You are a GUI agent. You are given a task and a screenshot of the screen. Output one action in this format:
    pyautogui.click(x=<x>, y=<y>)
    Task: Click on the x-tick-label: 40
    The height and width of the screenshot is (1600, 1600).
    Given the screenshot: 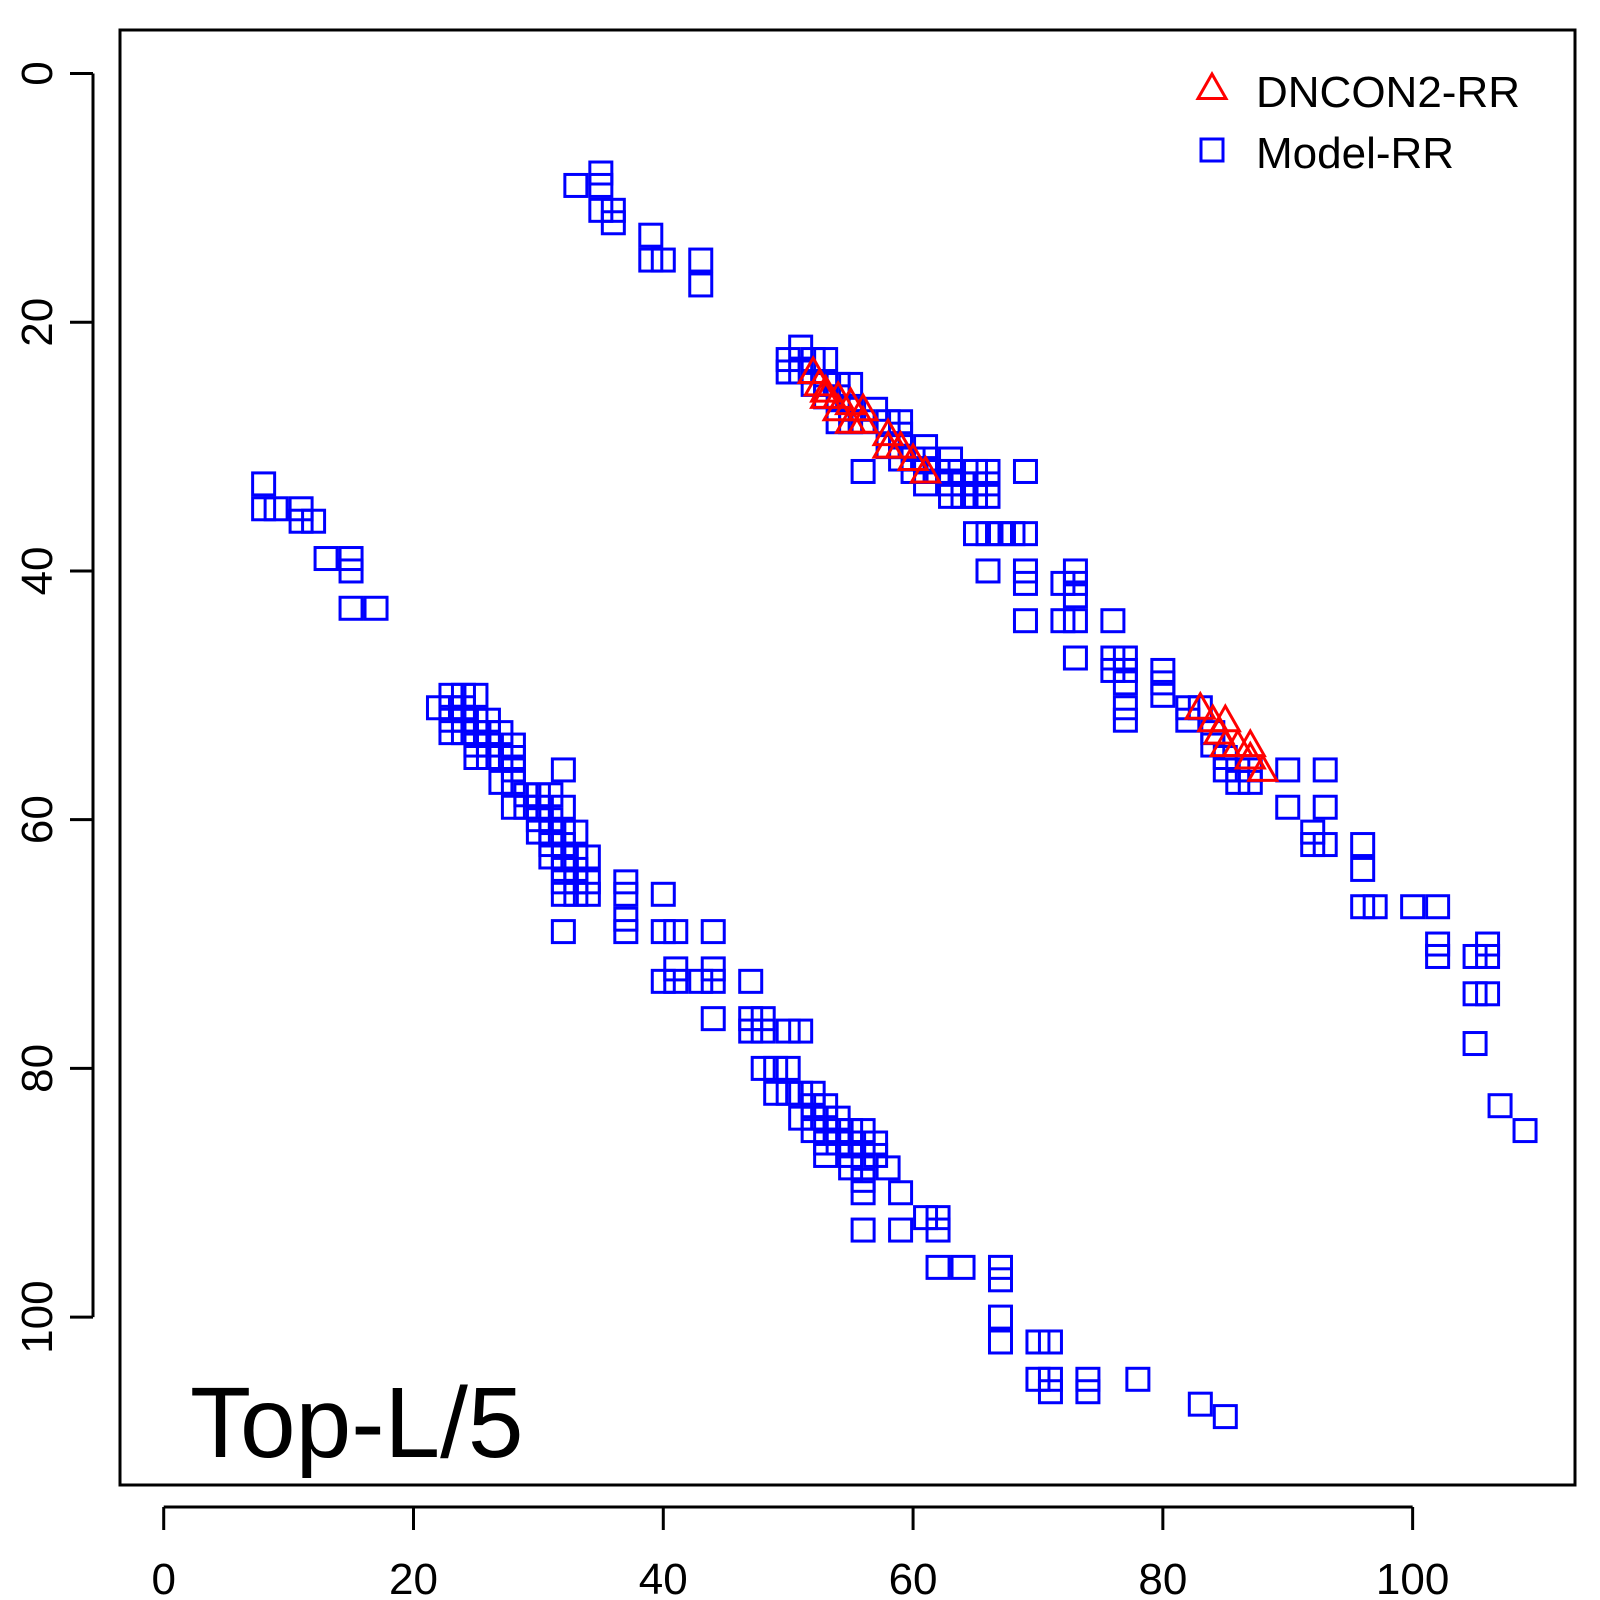 What is the action you would take?
    pyautogui.click(x=663, y=1577)
    